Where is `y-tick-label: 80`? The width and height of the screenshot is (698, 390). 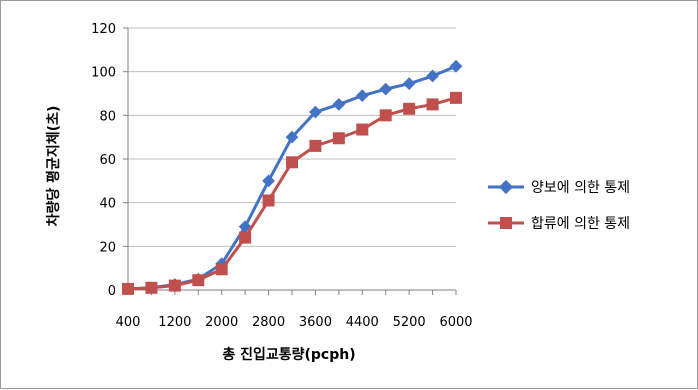 y-tick-label: 80 is located at coordinates (107, 116).